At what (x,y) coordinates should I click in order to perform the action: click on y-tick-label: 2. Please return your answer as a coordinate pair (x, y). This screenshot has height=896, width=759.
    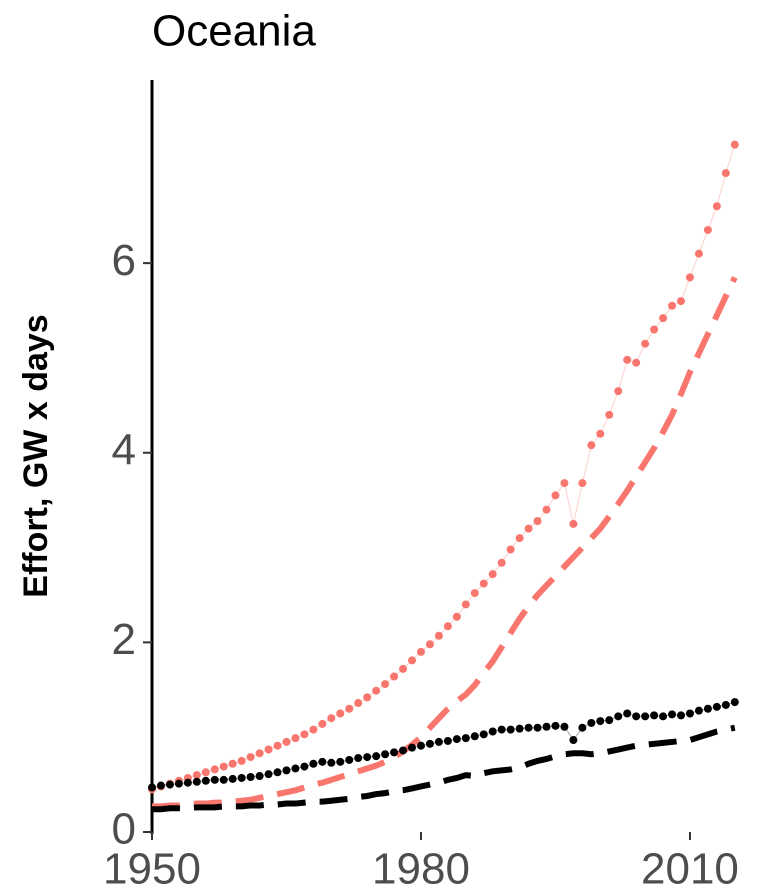
    Looking at the image, I should click on (124, 639).